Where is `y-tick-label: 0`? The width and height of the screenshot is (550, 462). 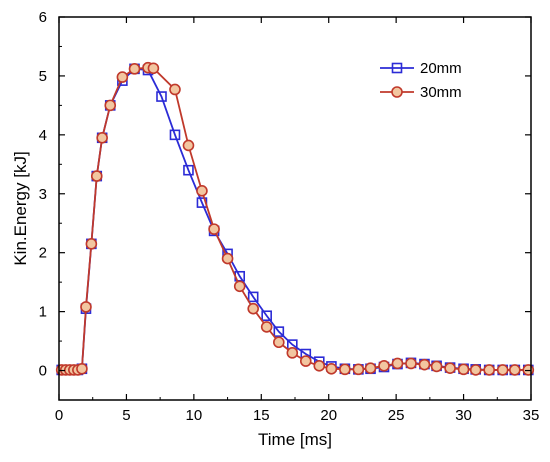 y-tick-label: 0 is located at coordinates (43, 371).